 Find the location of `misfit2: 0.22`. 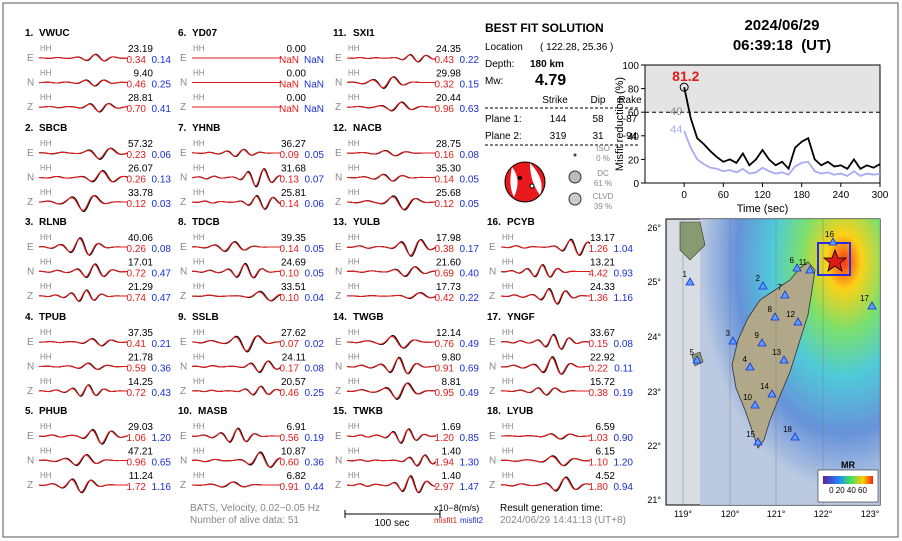

misfit2: 0.22 is located at coordinates (470, 298).